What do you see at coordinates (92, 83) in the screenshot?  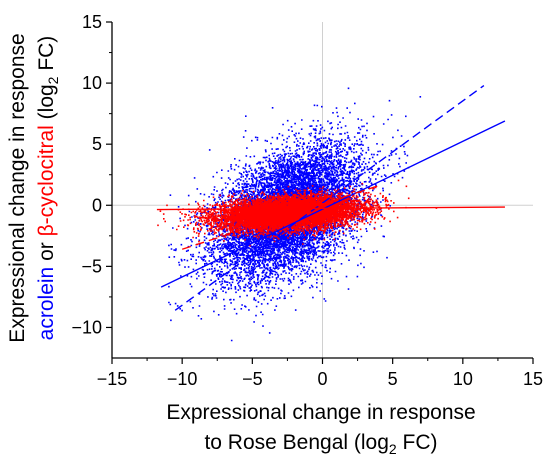 I see `y-tick-label: 10` at bounding box center [92, 83].